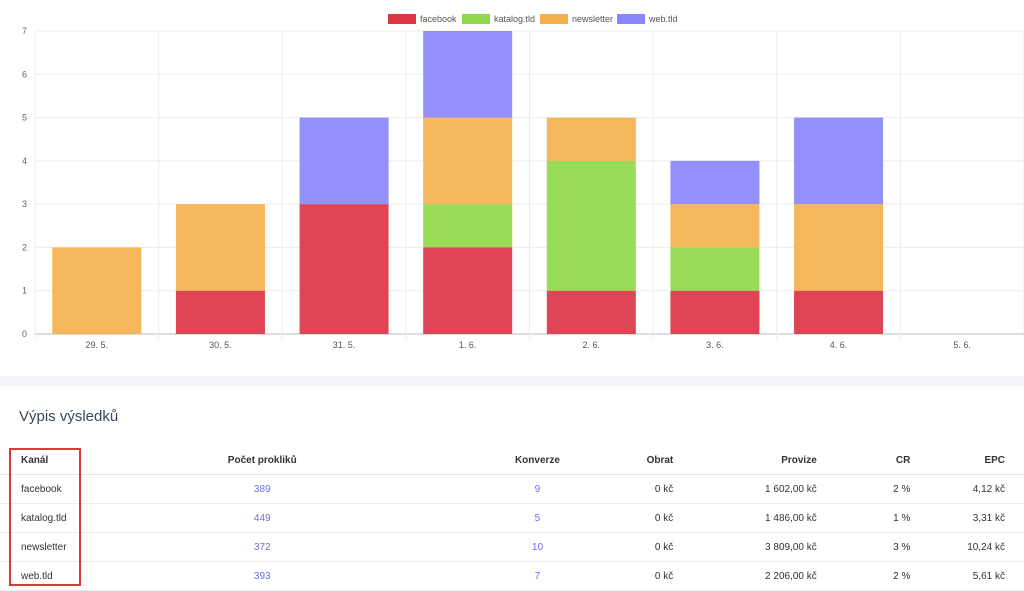 The image size is (1024, 591). I want to click on legend-item-newsletter: newsletter, so click(576, 19).